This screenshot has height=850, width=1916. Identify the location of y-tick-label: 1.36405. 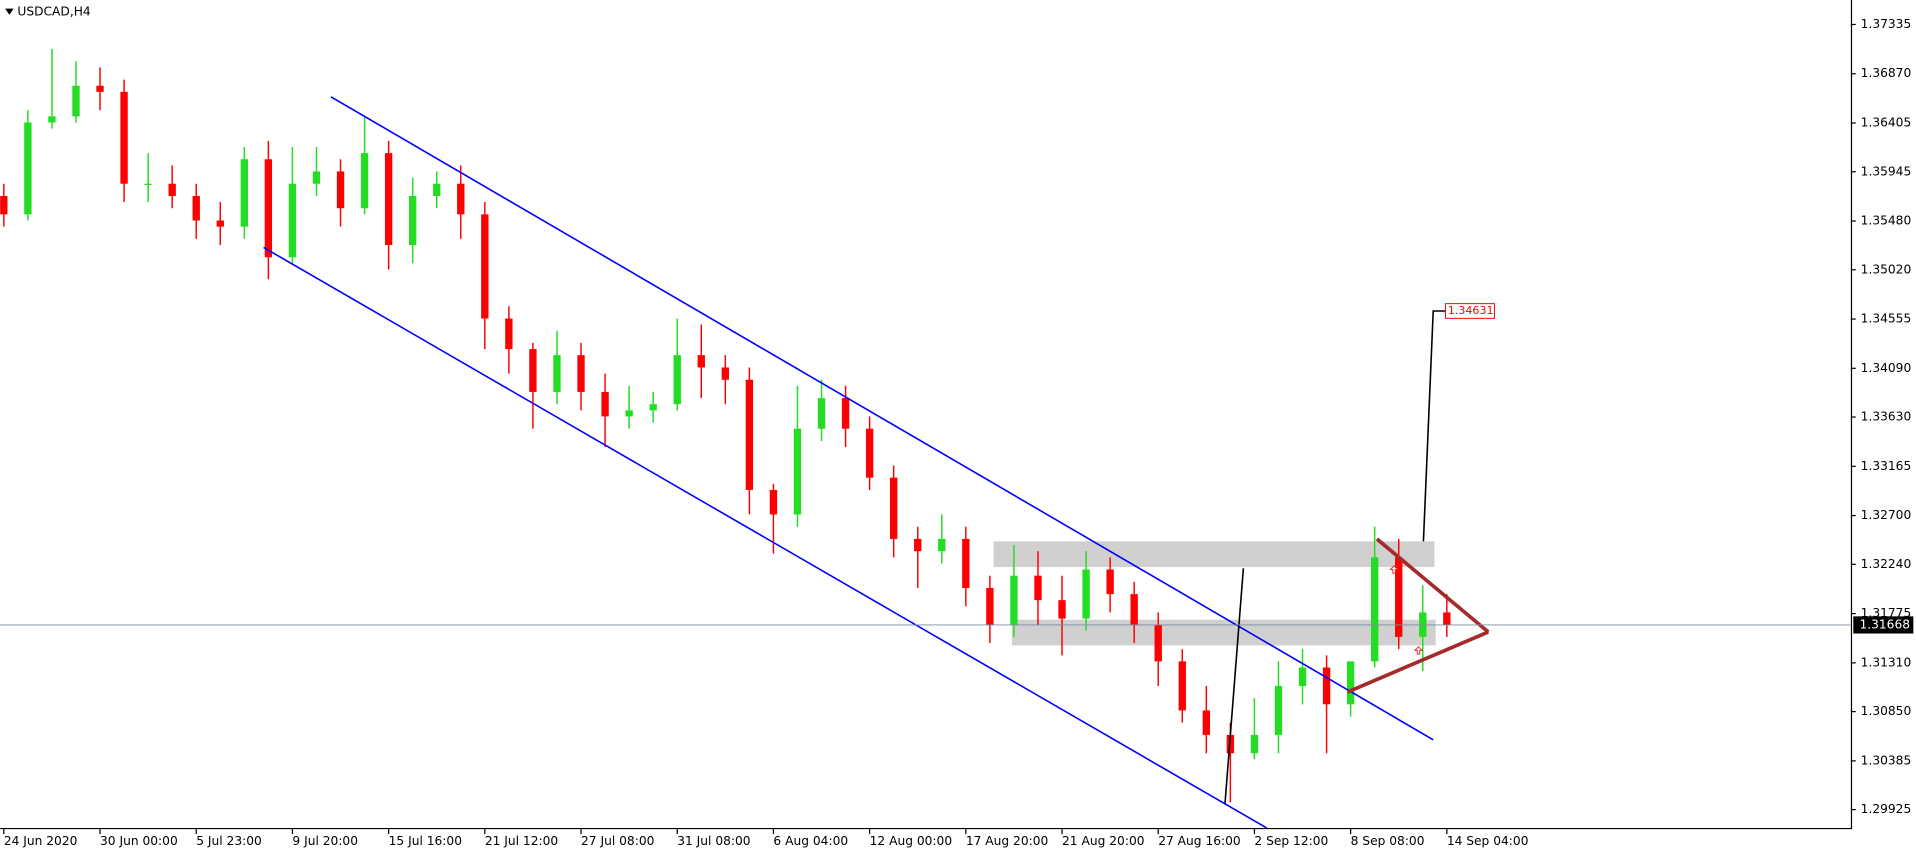
(1886, 123).